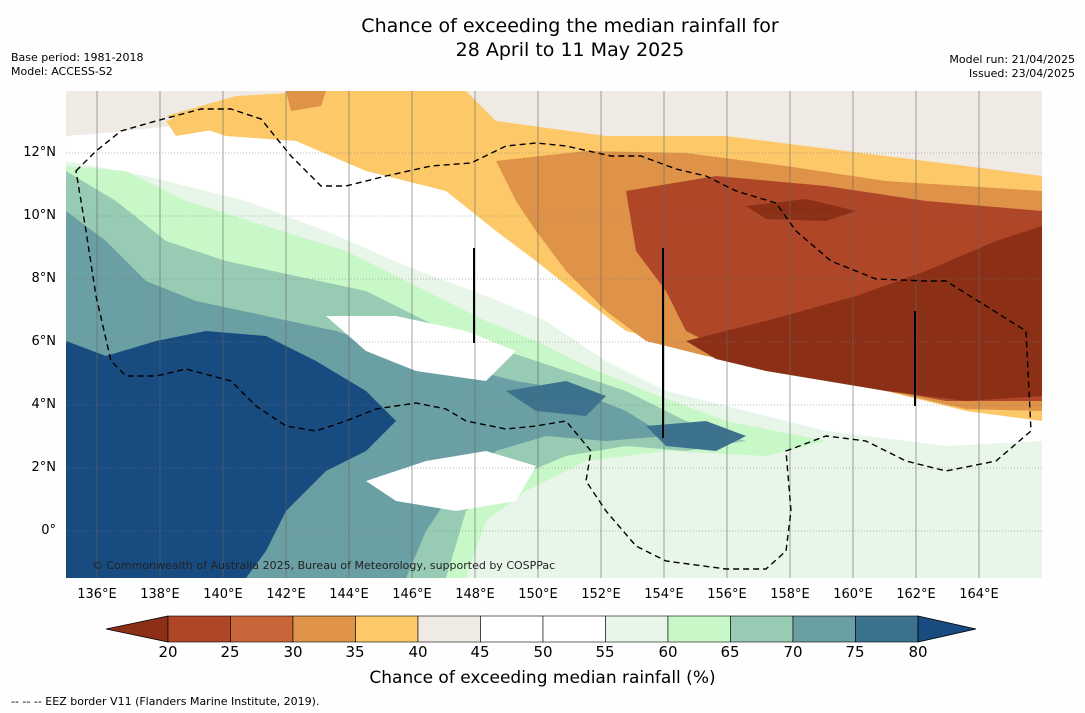  Describe the element at coordinates (44, 278) in the screenshot. I see `lat-label-8n: 8°N` at that location.